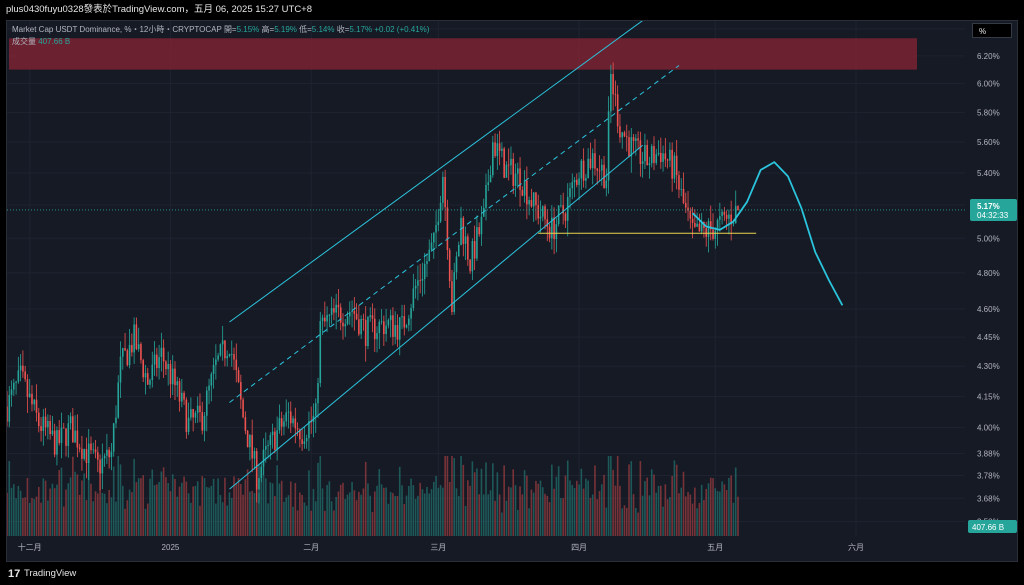  I want to click on time-tick-label: 二月, so click(311, 547).